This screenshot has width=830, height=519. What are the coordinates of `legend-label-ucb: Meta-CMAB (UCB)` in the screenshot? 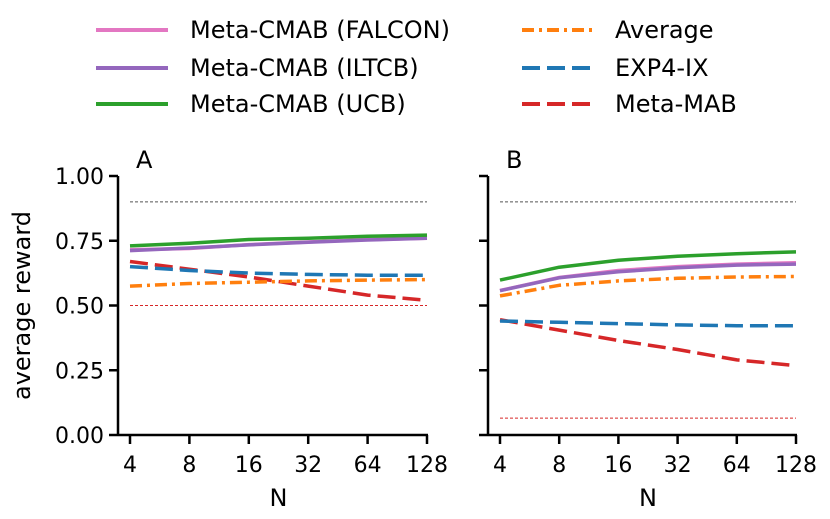 It's located at (298, 104).